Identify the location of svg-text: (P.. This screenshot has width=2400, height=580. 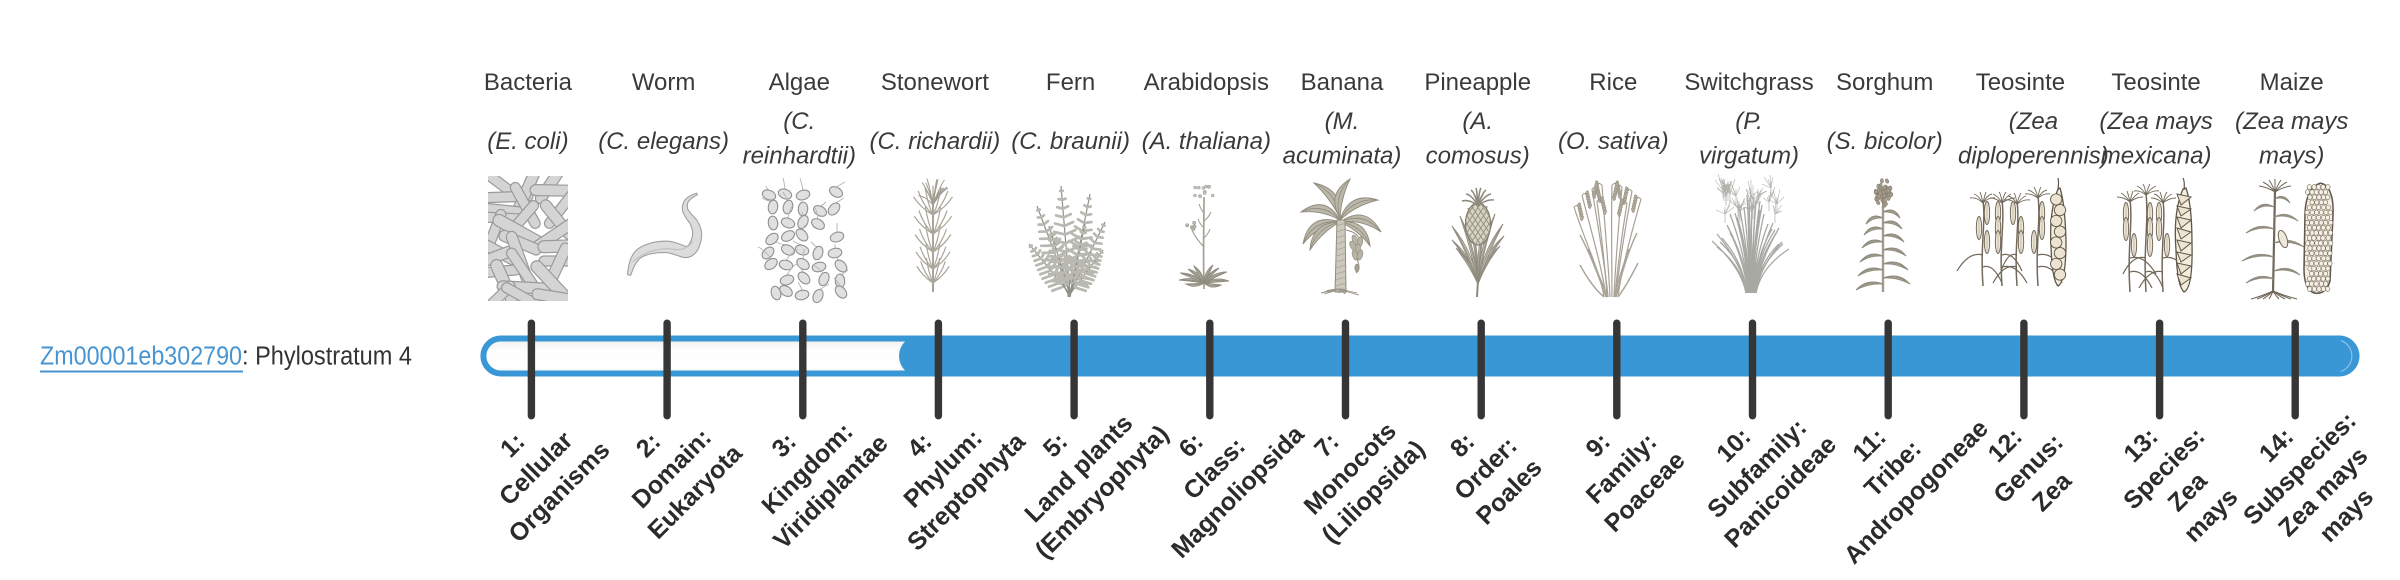
(1749, 121).